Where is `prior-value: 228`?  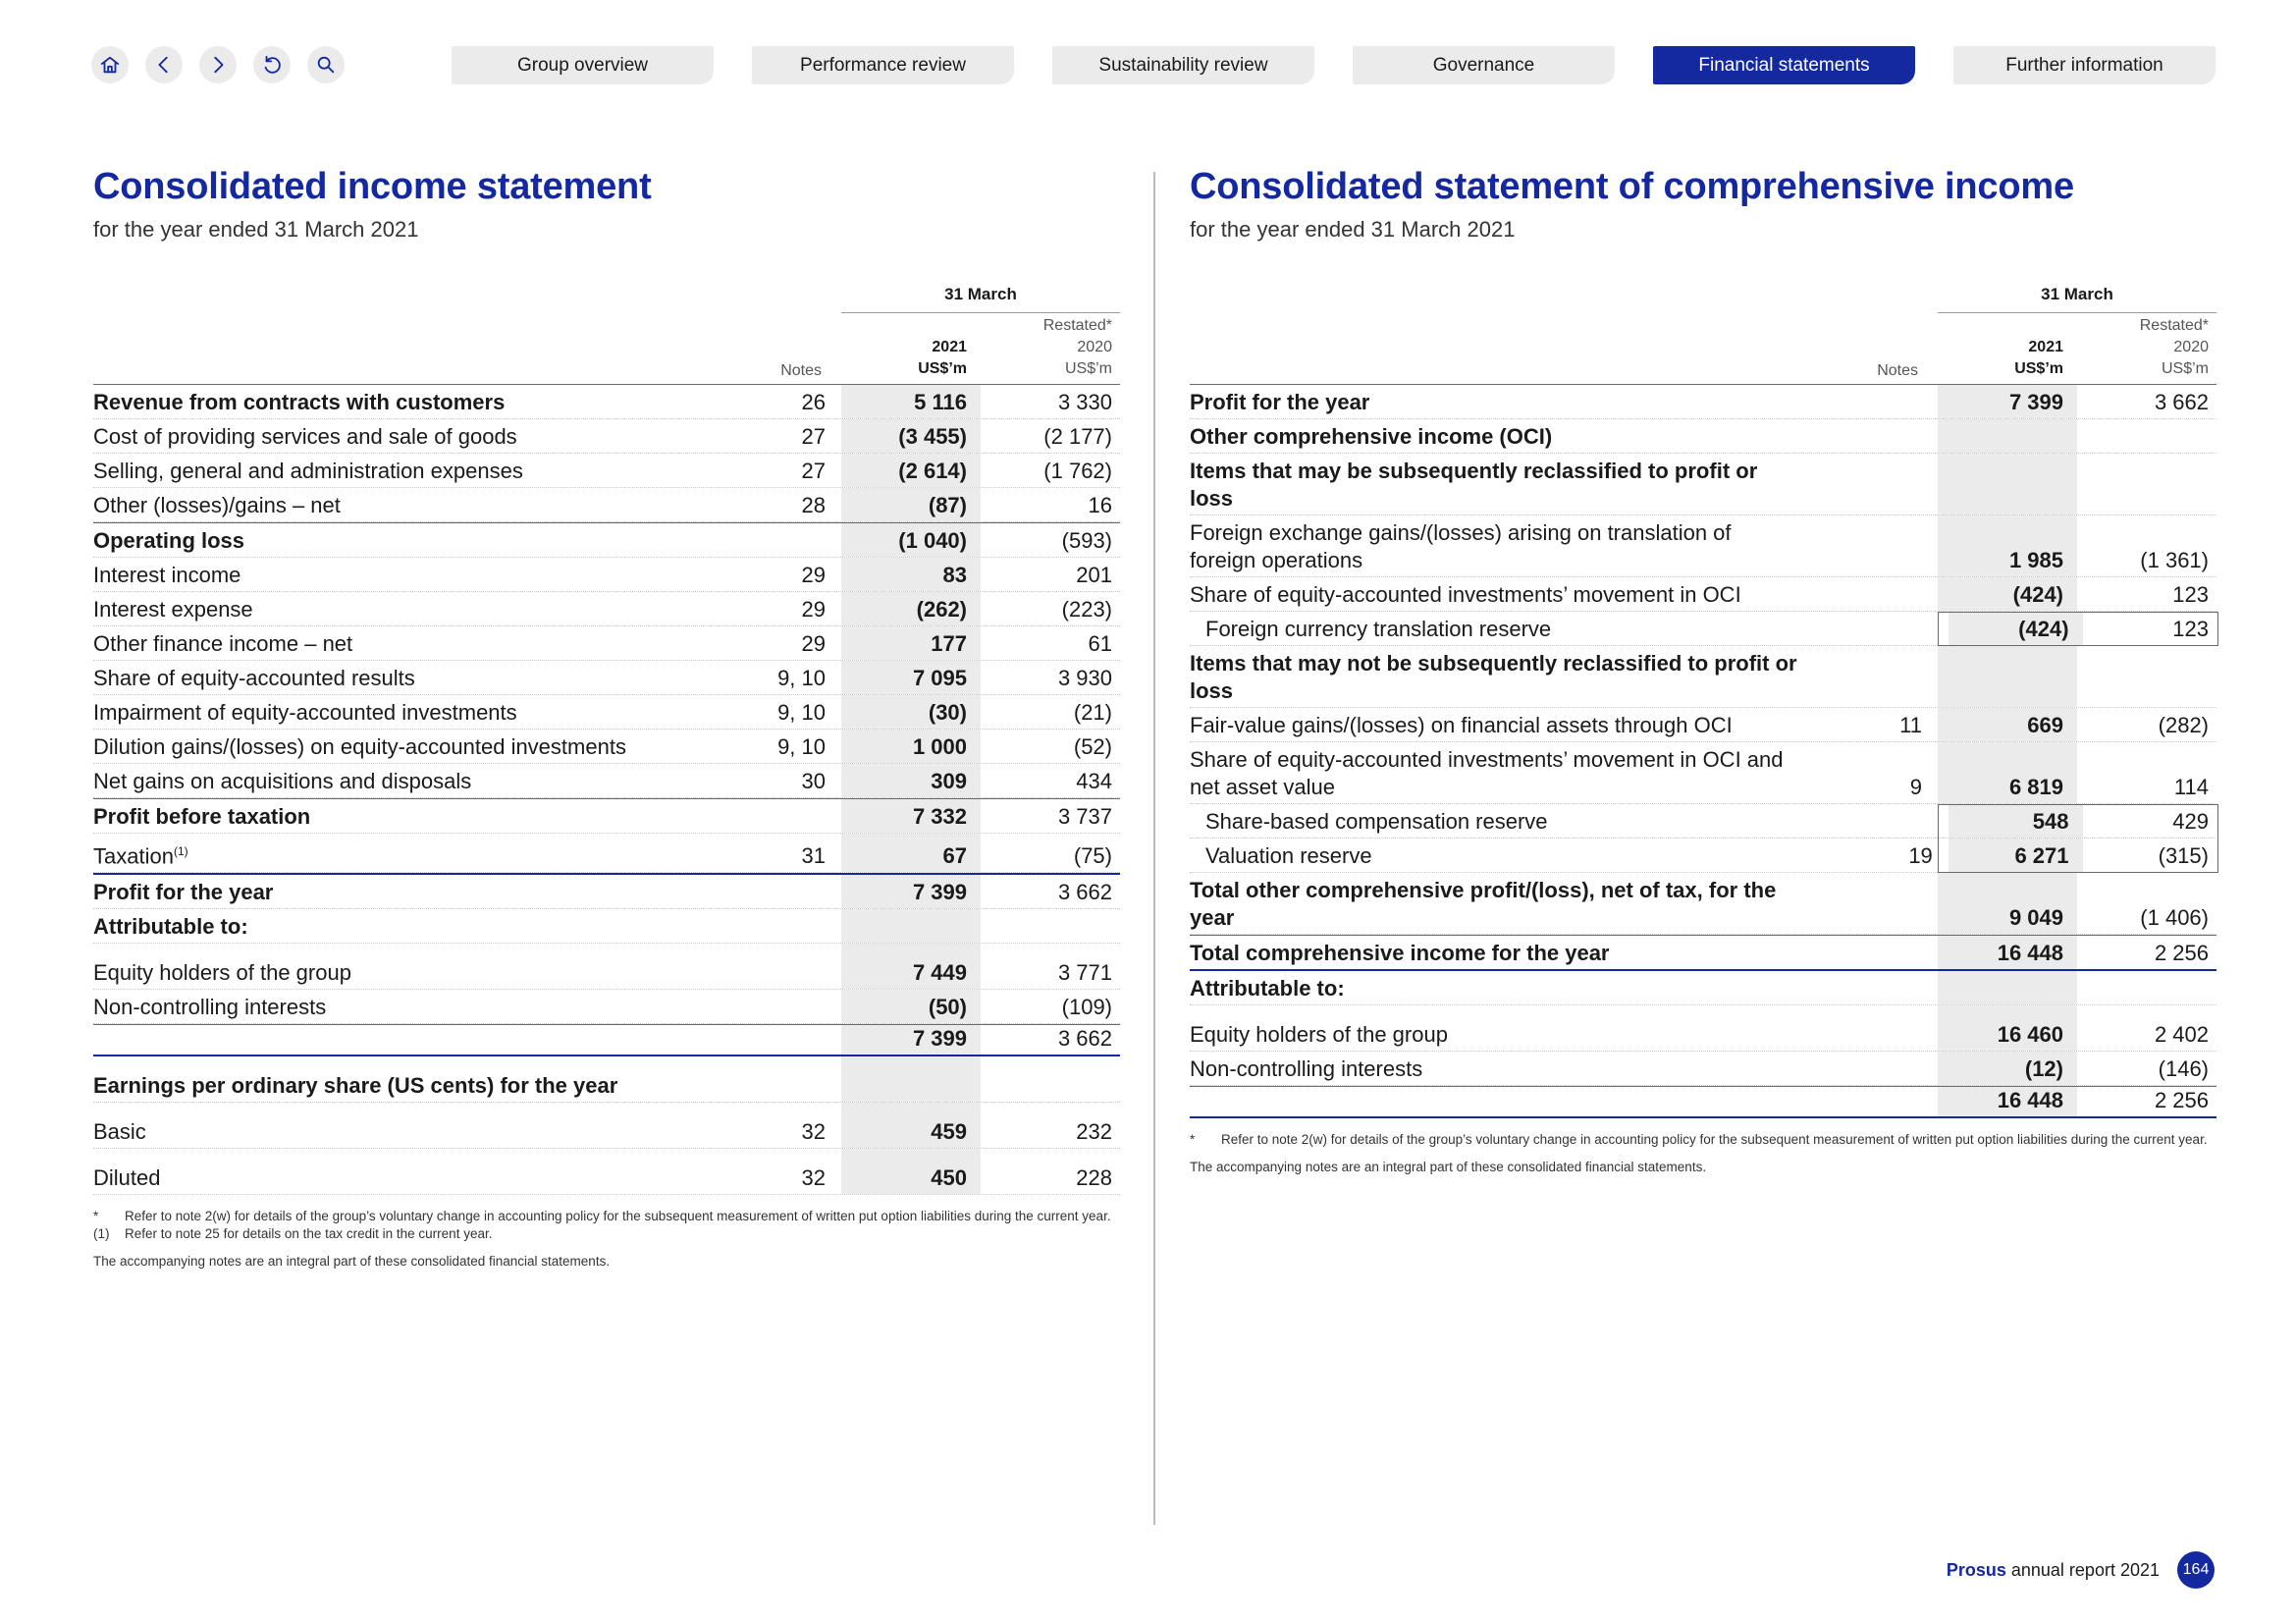
prior-value: 228 is located at coordinates (1094, 1178).